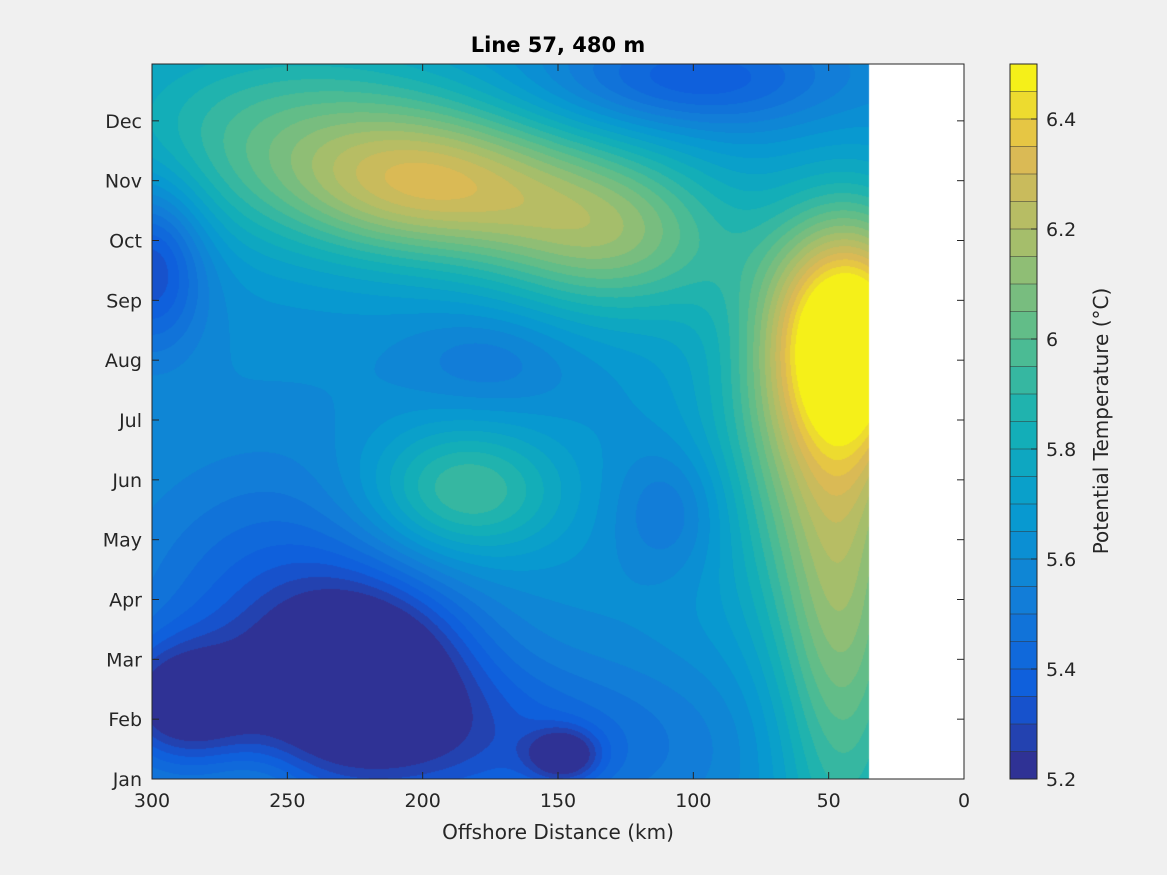 The height and width of the screenshot is (875, 1167). What do you see at coordinates (125, 242) in the screenshot?
I see `y-tick-label: Oct` at bounding box center [125, 242].